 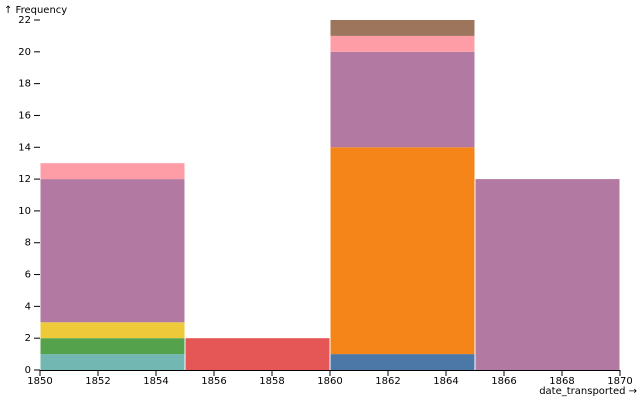 I want to click on x-tick-label: 1850, so click(x=39, y=381).